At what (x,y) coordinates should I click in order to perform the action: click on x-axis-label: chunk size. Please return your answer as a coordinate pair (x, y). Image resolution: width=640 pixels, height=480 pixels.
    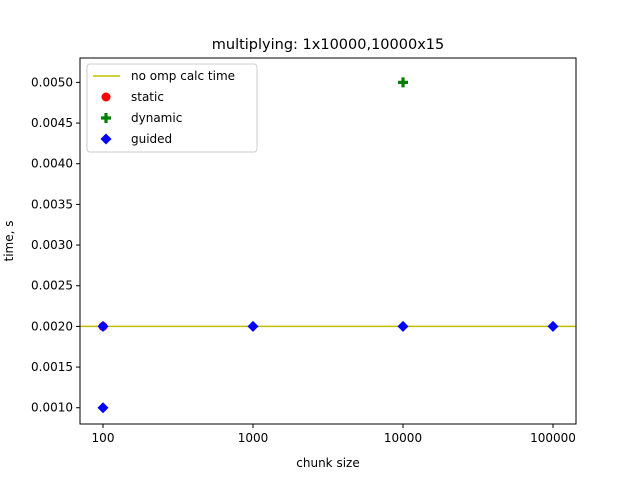
    Looking at the image, I should click on (327, 463).